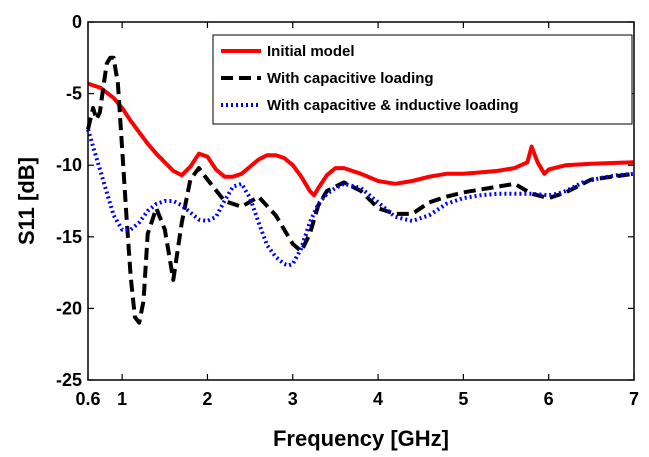 The image size is (649, 457). What do you see at coordinates (207, 399) in the screenshot?
I see `x-tick-label: 2` at bounding box center [207, 399].